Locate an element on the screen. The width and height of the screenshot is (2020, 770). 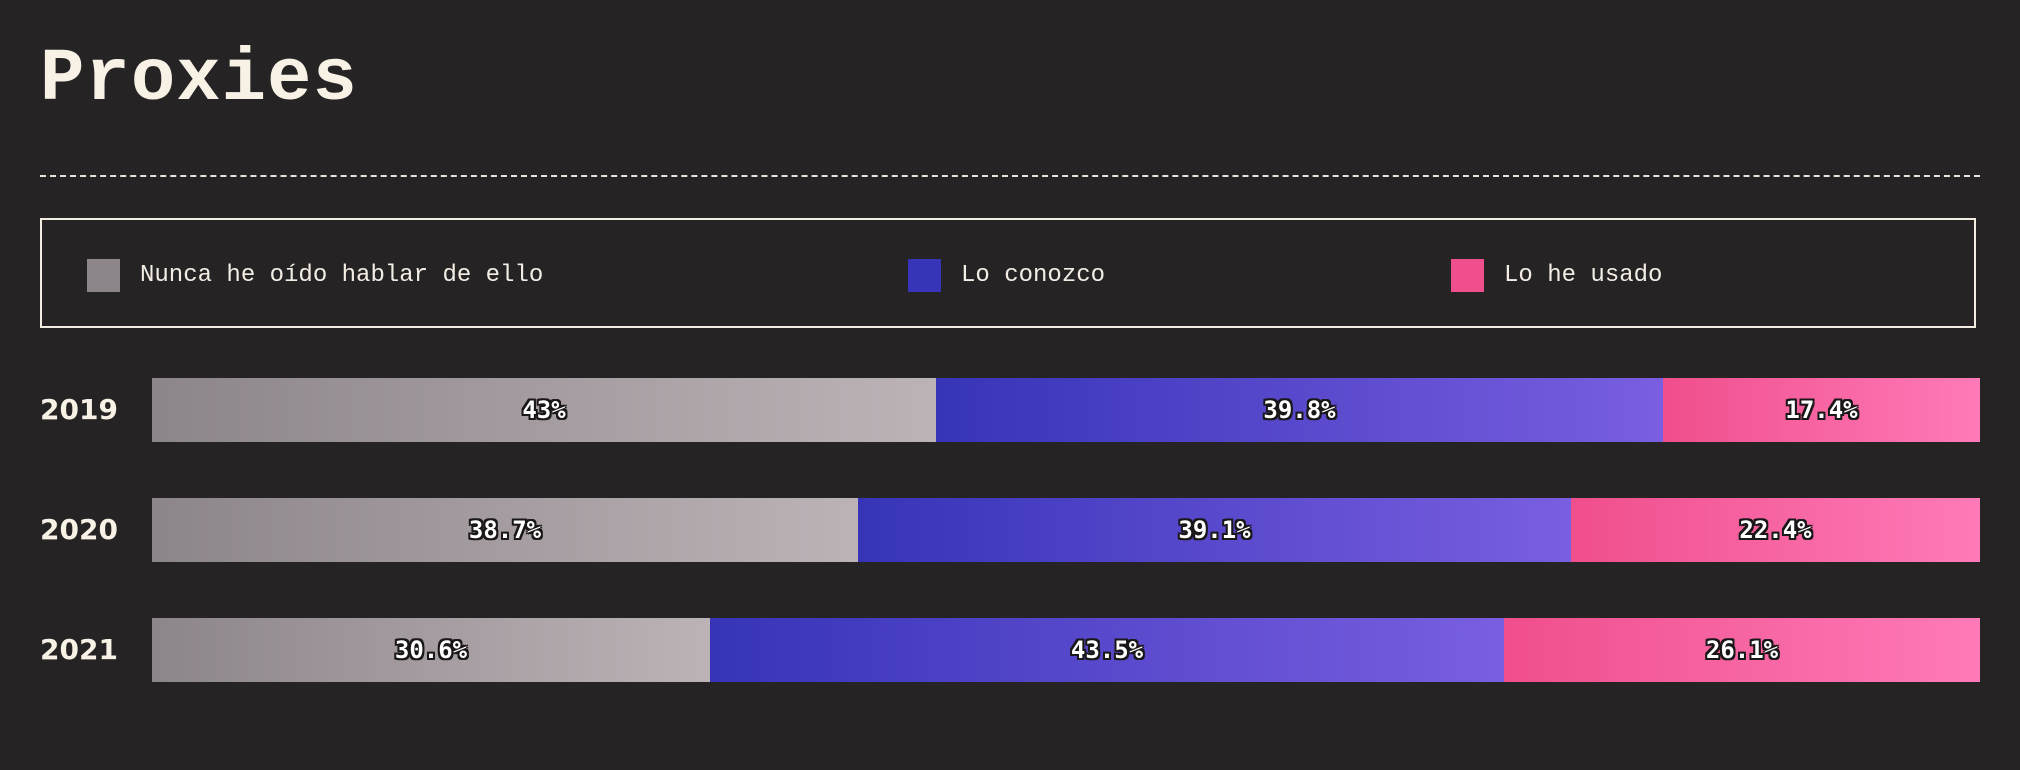
legend-swatch-conozco is located at coordinates (924, 275).